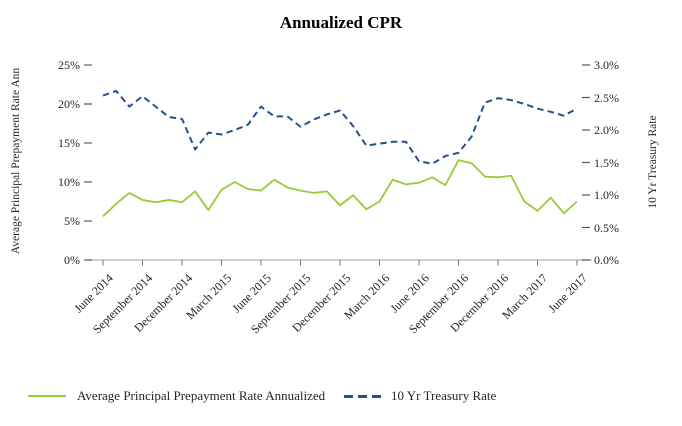  I want to click on right-axis-tick-label: 2.0%, so click(606, 130).